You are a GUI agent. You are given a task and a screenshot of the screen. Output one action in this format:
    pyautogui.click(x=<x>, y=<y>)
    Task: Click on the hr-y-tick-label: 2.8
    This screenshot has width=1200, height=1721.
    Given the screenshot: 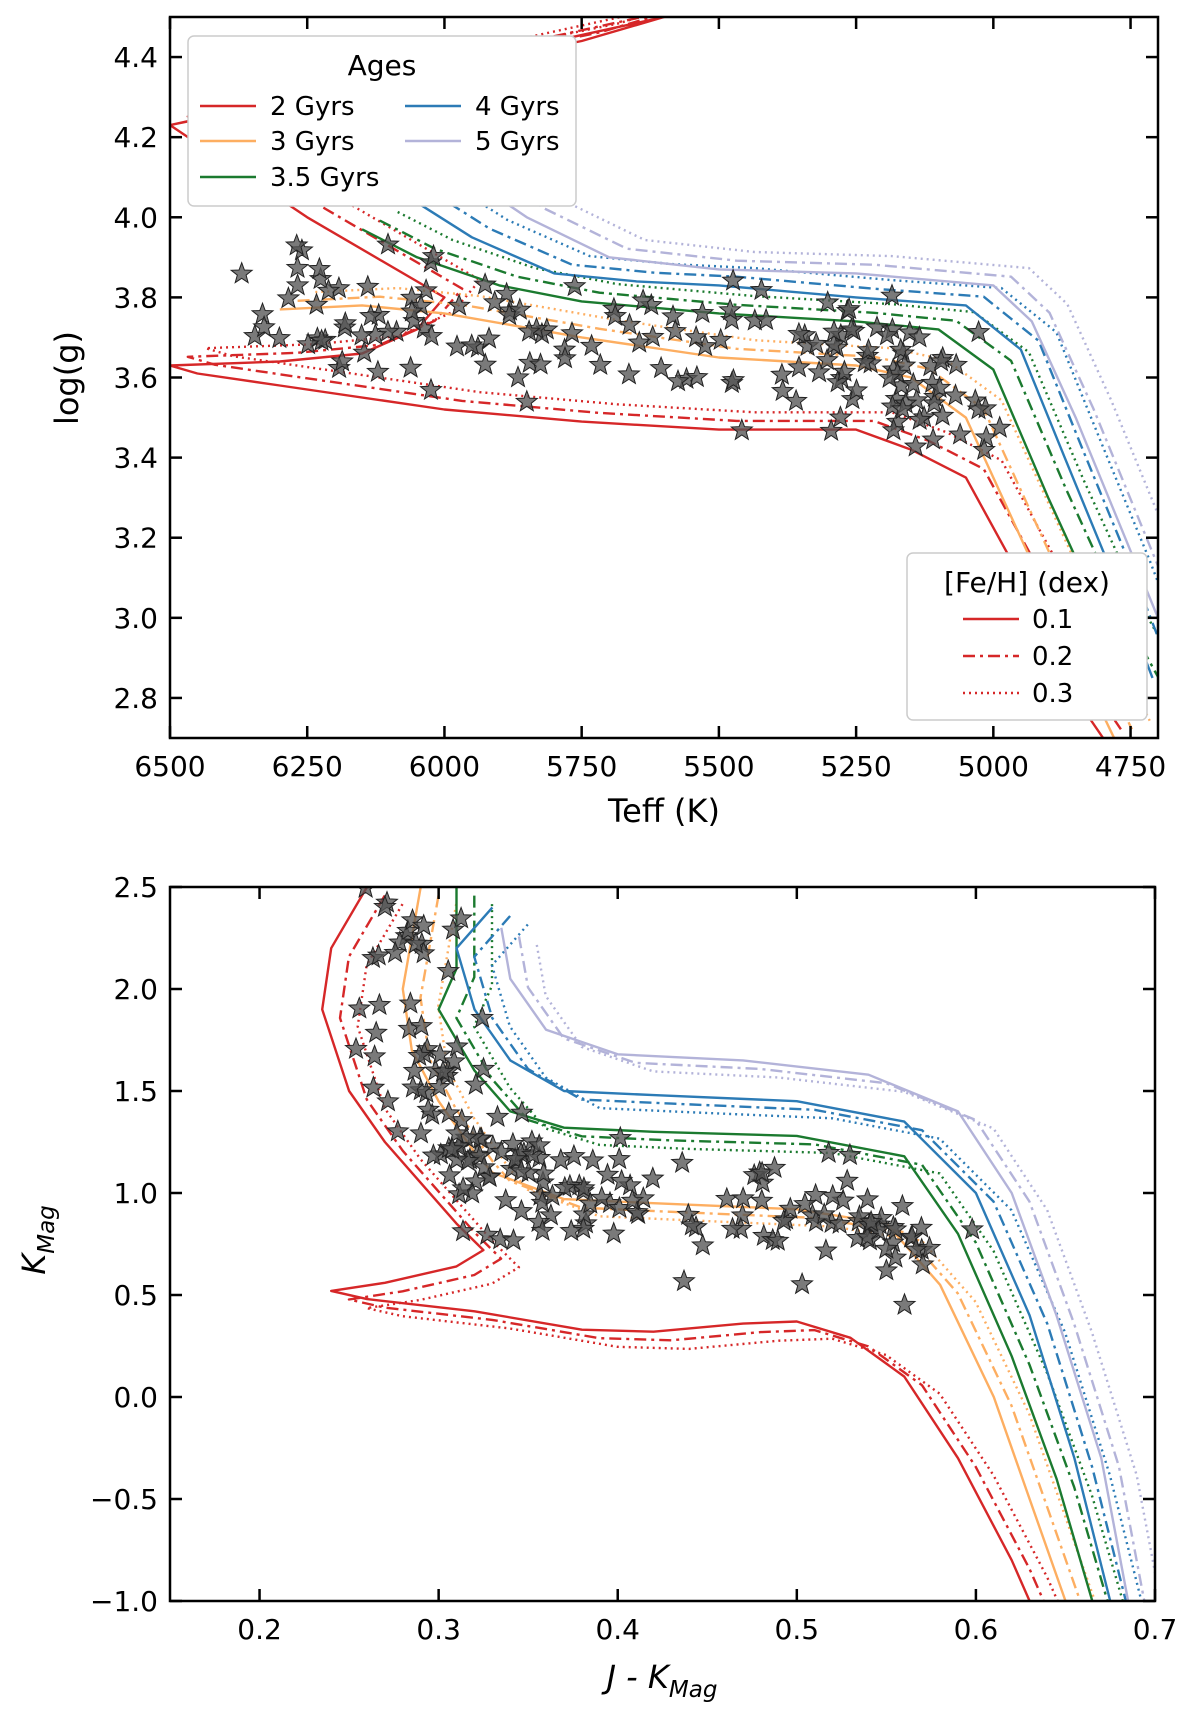 What is the action you would take?
    pyautogui.click(x=135, y=698)
    